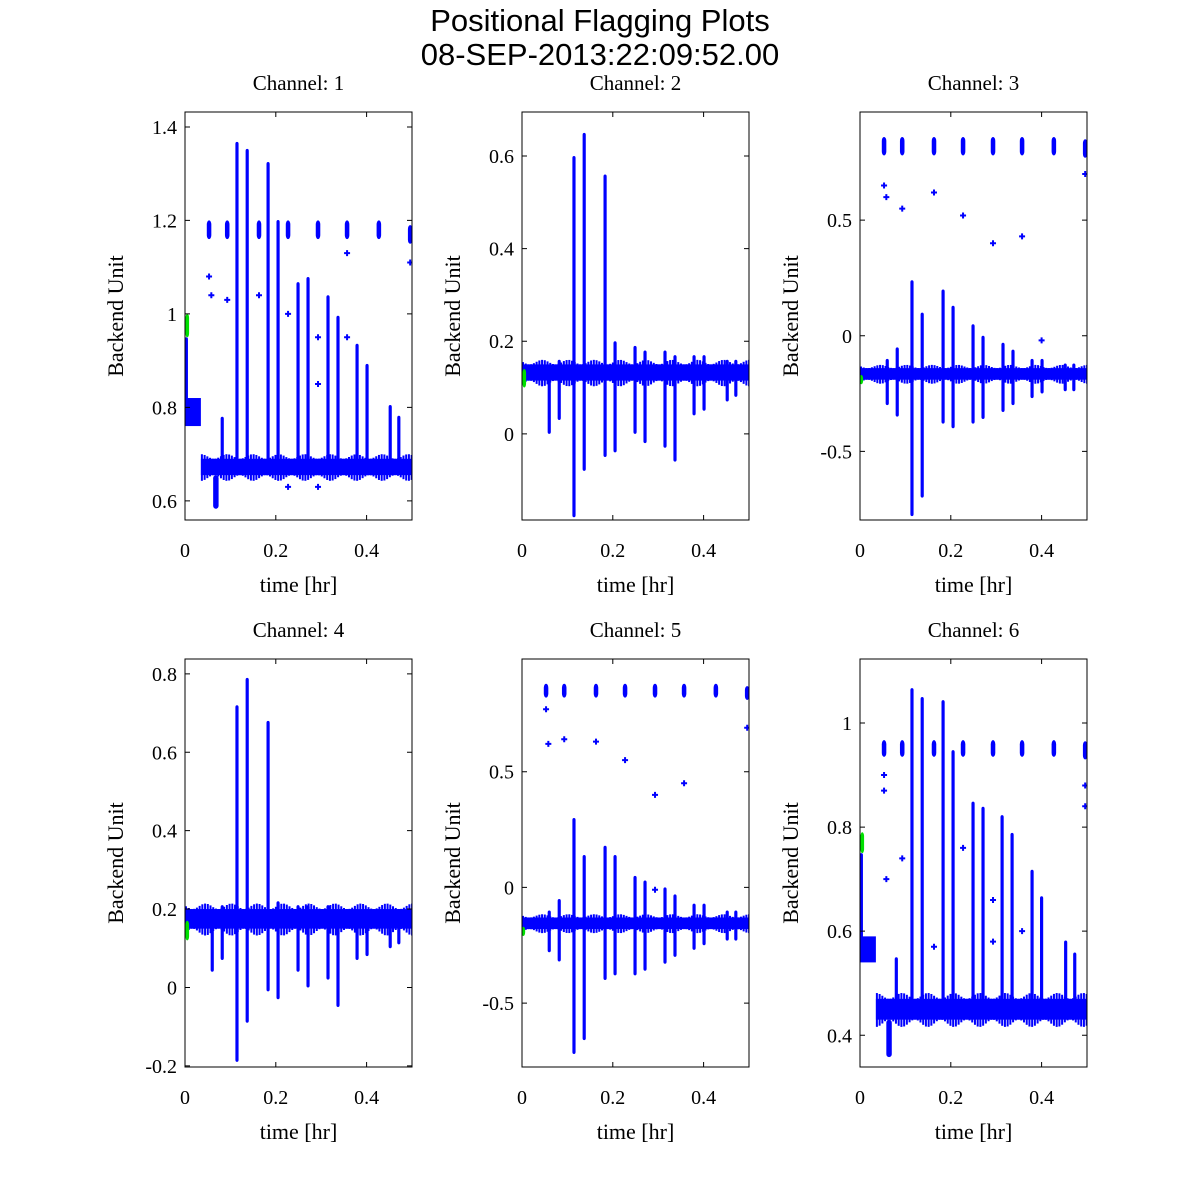  I want to click on y-tick-label: -0.5, so click(836, 452).